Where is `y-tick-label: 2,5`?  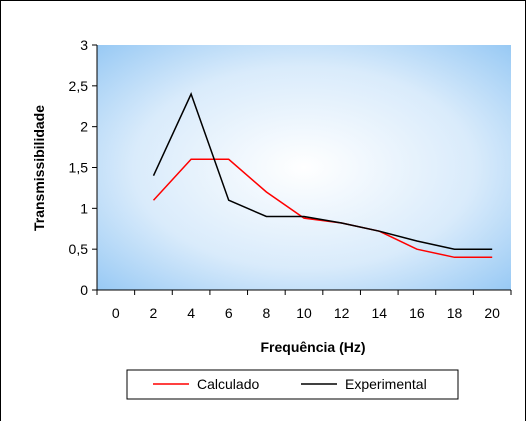
y-tick-label: 2,5 is located at coordinates (79, 86).